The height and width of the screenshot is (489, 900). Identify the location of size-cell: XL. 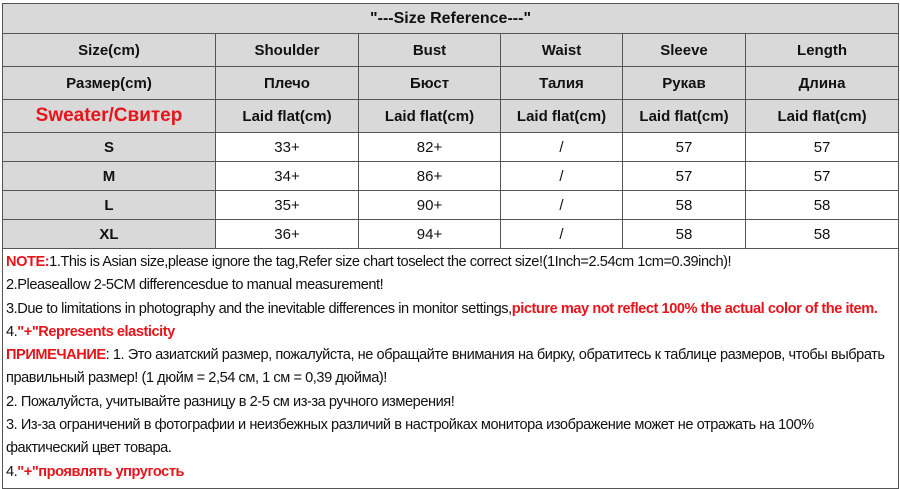
(109, 234).